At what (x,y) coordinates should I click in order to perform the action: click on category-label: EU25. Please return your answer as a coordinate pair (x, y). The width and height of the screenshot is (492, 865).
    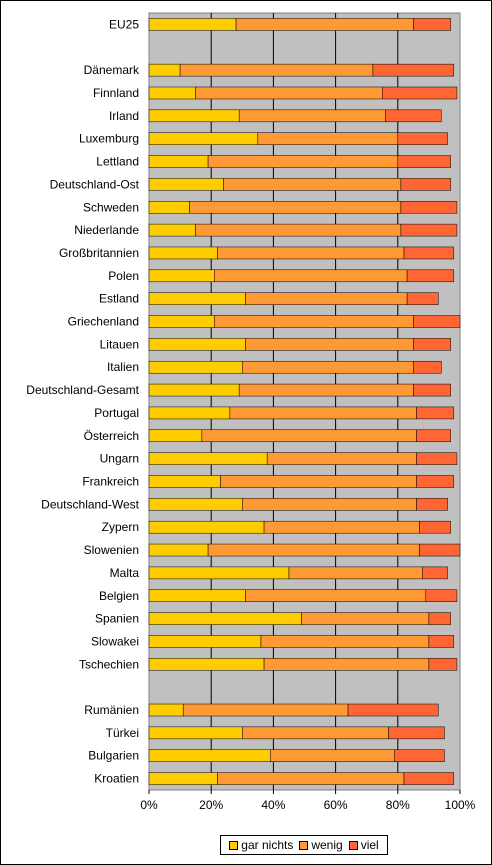
    Looking at the image, I should click on (124, 24).